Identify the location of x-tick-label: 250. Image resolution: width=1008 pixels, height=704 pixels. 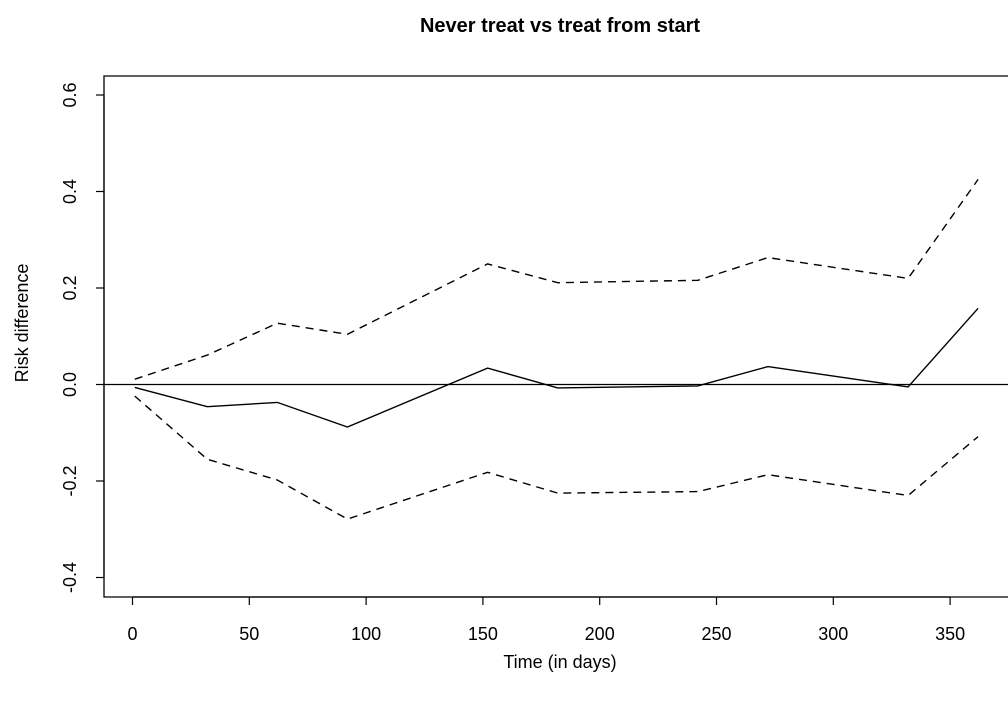
(716, 634).